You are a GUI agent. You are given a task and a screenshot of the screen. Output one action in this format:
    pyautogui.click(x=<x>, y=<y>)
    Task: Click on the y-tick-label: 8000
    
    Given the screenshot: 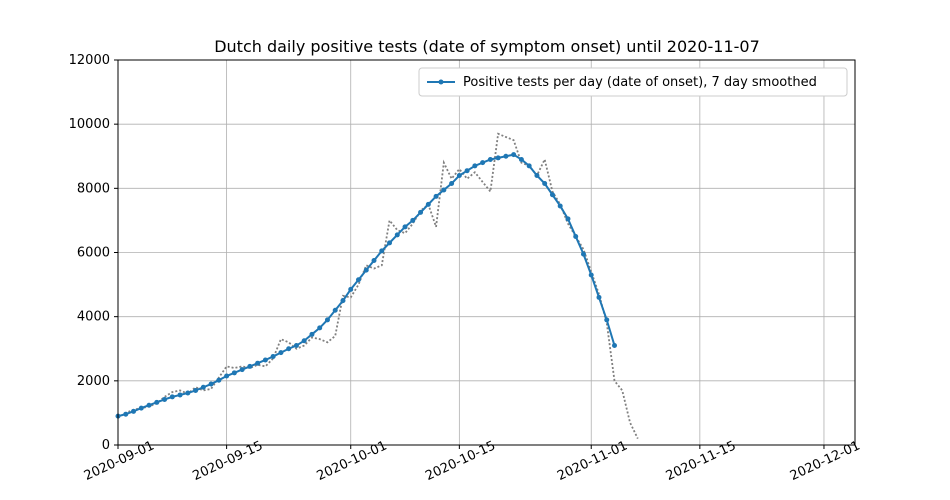 What is the action you would take?
    pyautogui.click(x=93, y=188)
    